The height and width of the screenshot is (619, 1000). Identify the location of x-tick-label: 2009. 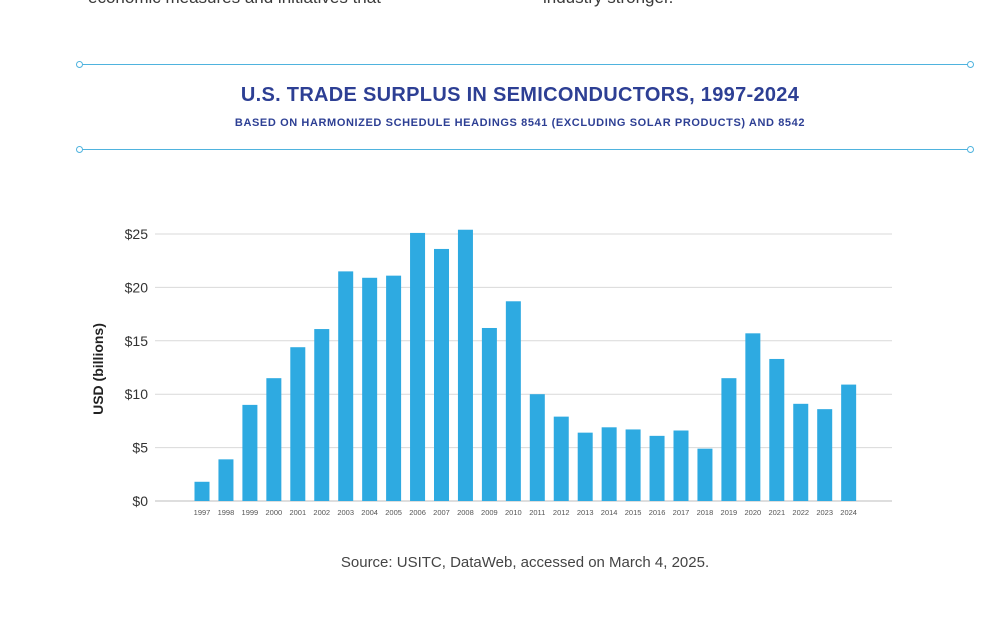
(489, 512).